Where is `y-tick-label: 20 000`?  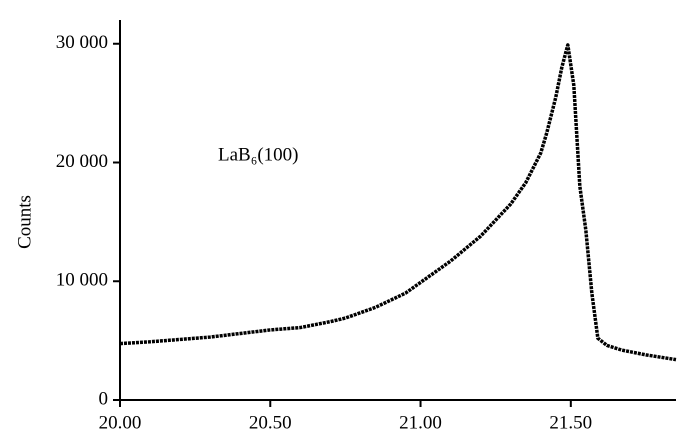
y-tick-label: 20 000 is located at coordinates (82, 161).